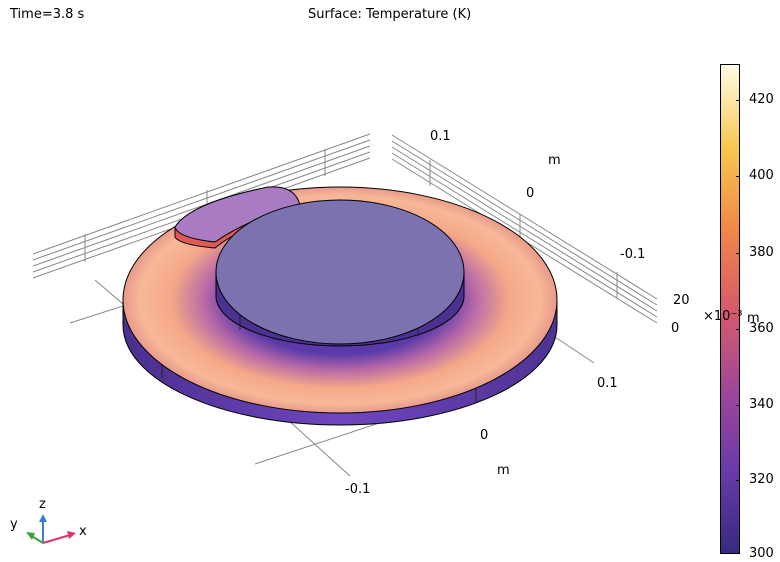 The height and width of the screenshot is (562, 780). I want to click on triad-x-label: x, so click(83, 531).